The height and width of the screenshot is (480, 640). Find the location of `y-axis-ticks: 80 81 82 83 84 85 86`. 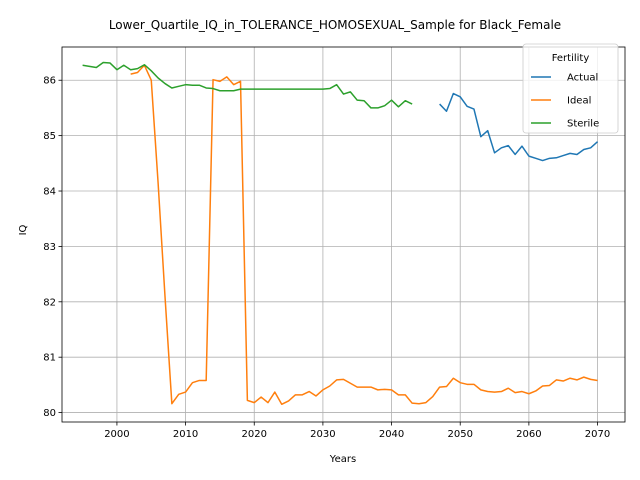

y-axis-ticks: 80 81 82 83 84 85 86 is located at coordinates (52, 247).